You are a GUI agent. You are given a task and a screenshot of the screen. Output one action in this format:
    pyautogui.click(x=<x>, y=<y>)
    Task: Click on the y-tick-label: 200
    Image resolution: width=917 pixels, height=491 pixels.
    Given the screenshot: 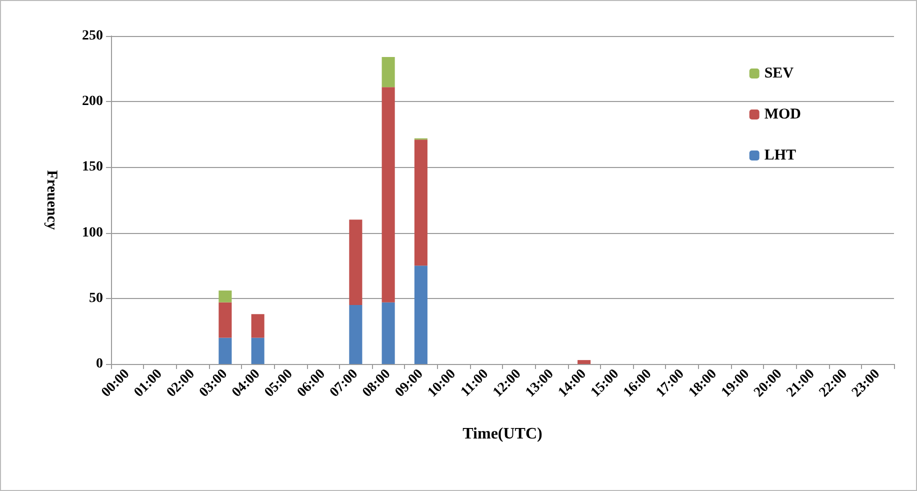 What is the action you would take?
    pyautogui.click(x=92, y=102)
    